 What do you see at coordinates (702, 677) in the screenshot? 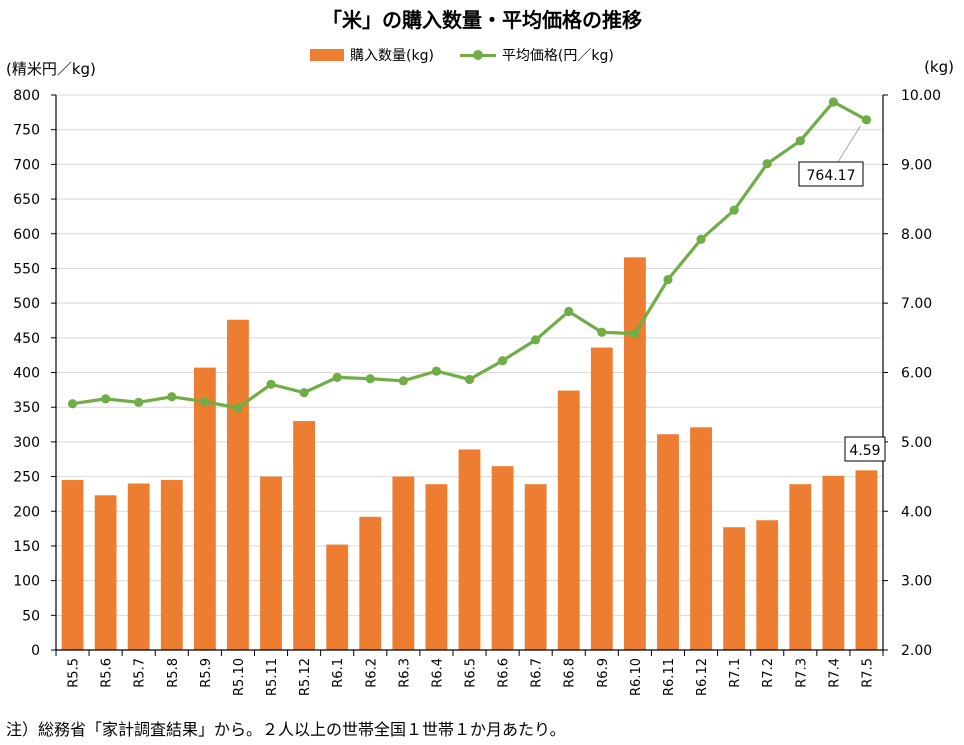
I see `category-label: R6.12` at bounding box center [702, 677].